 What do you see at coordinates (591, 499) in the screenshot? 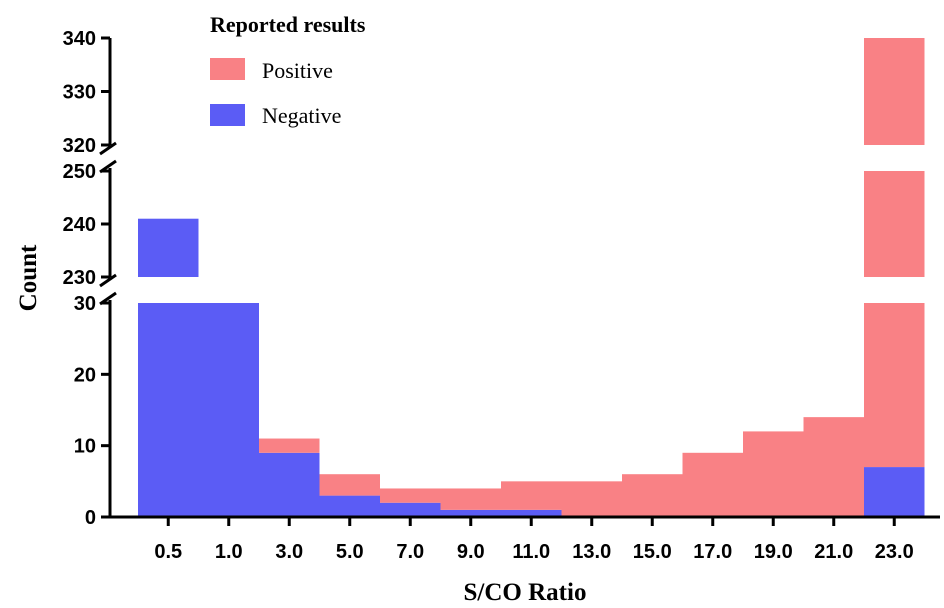
I see `bar-positive-7-seg0` at bounding box center [591, 499].